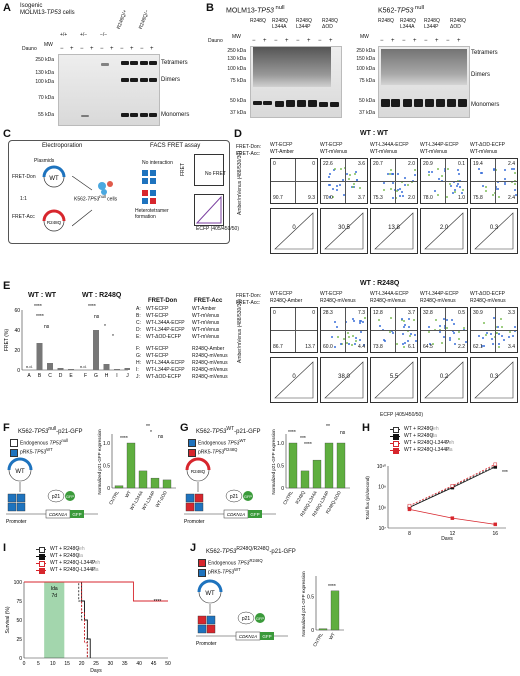  I want to click on e-title-wt: WT, so click(42, 296).